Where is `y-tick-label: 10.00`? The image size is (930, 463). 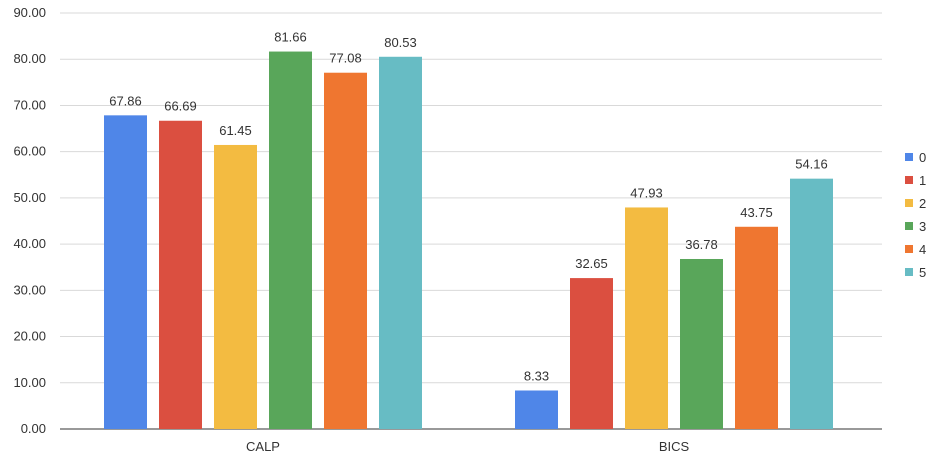 y-tick-label: 10.00 is located at coordinates (29, 382).